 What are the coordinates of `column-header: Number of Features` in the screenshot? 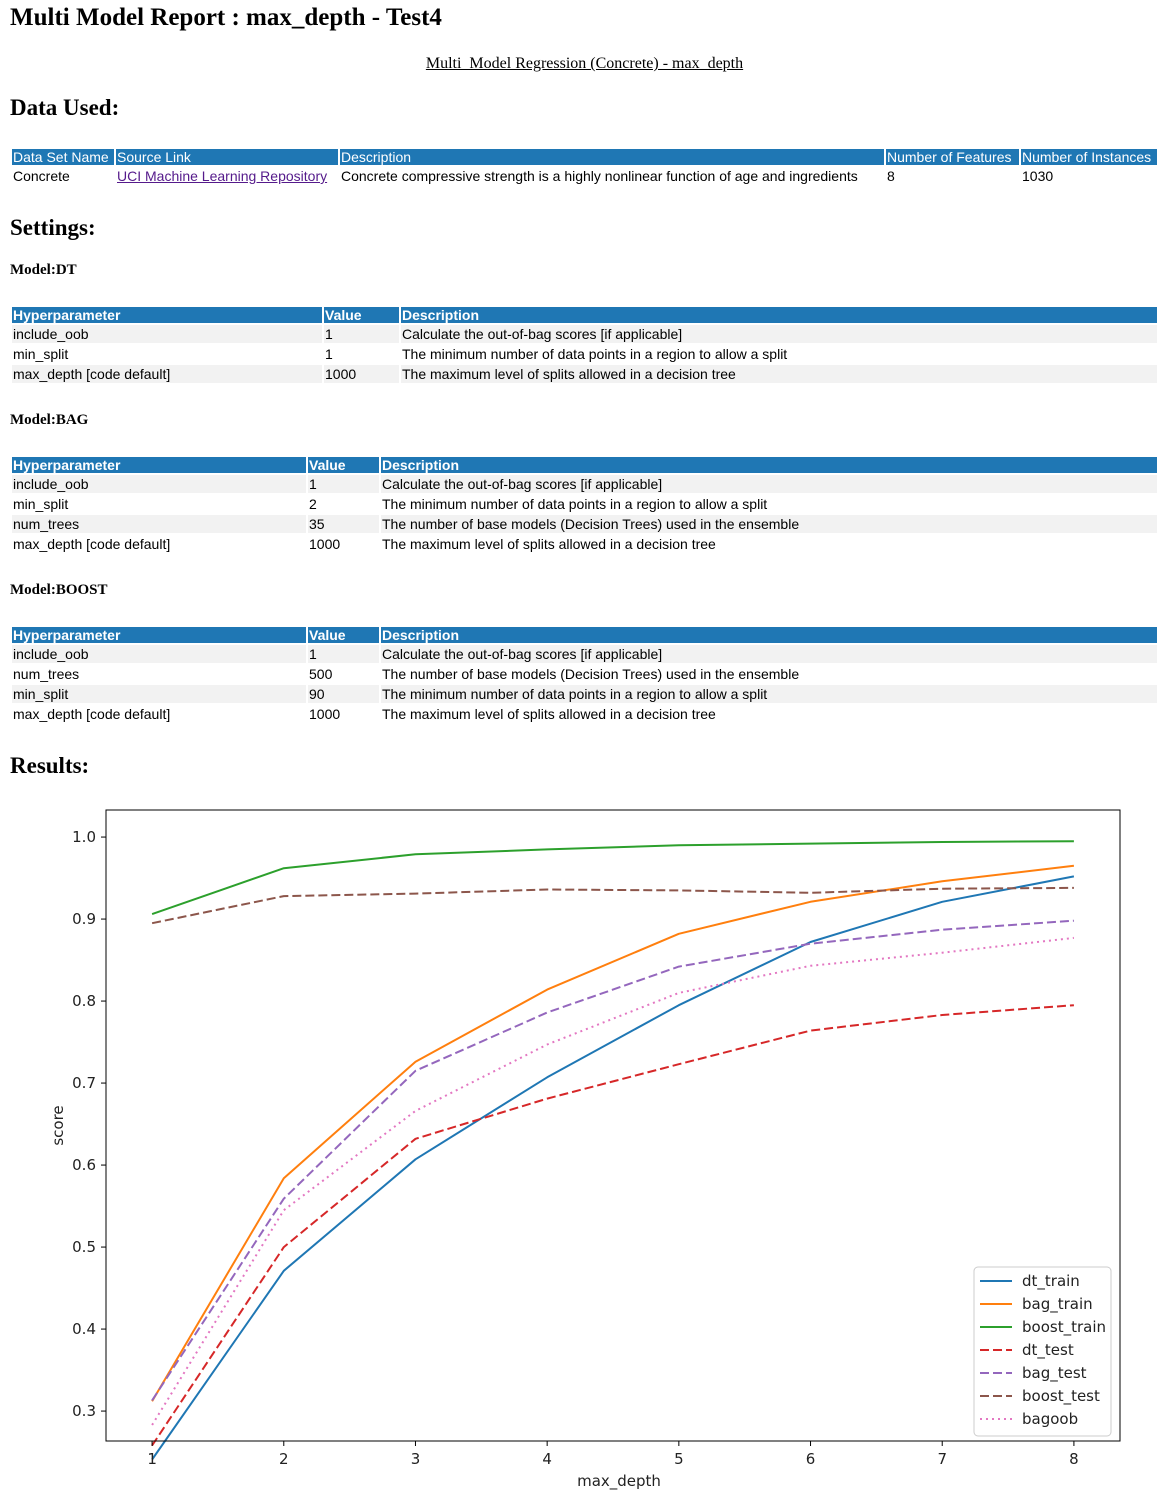 It's located at (952, 157).